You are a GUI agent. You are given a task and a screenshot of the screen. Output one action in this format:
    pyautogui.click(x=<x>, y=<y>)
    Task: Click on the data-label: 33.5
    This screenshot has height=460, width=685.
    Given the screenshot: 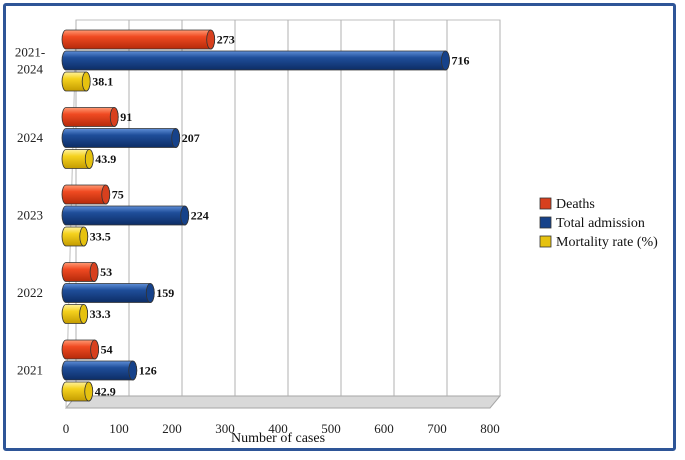 What is the action you would take?
    pyautogui.click(x=100, y=237)
    